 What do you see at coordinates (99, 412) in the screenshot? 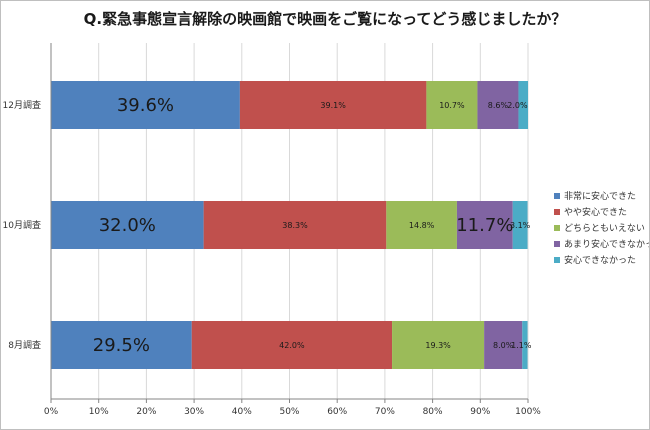
I see `x-tick-label: 10%` at bounding box center [99, 412].